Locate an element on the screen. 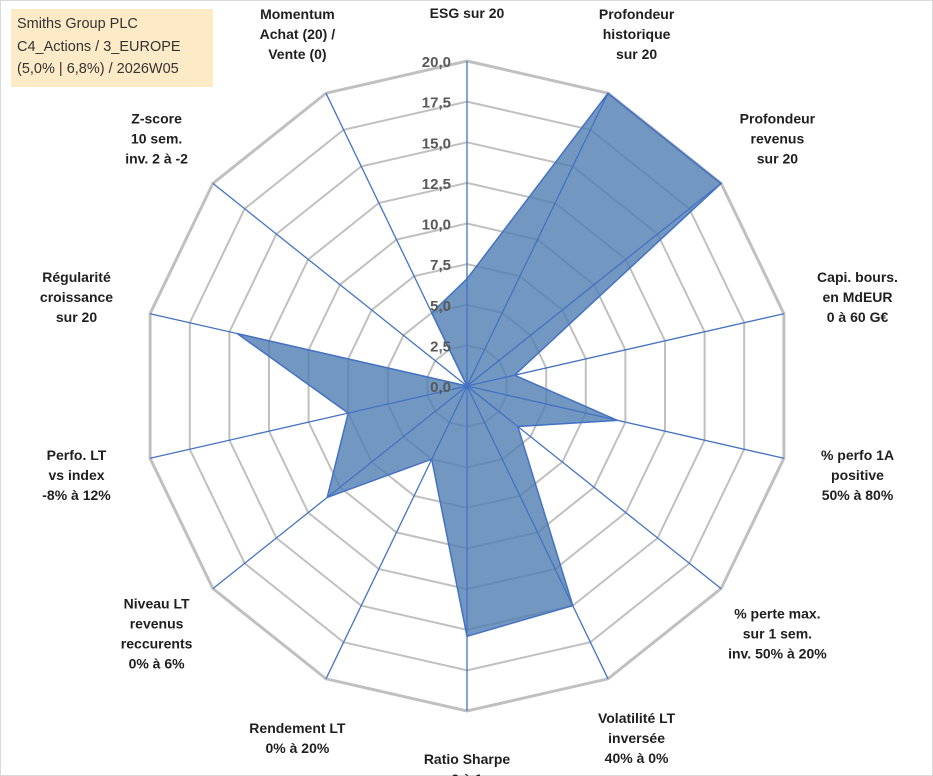  category-label-line: Volatilité LT is located at coordinates (637, 718).